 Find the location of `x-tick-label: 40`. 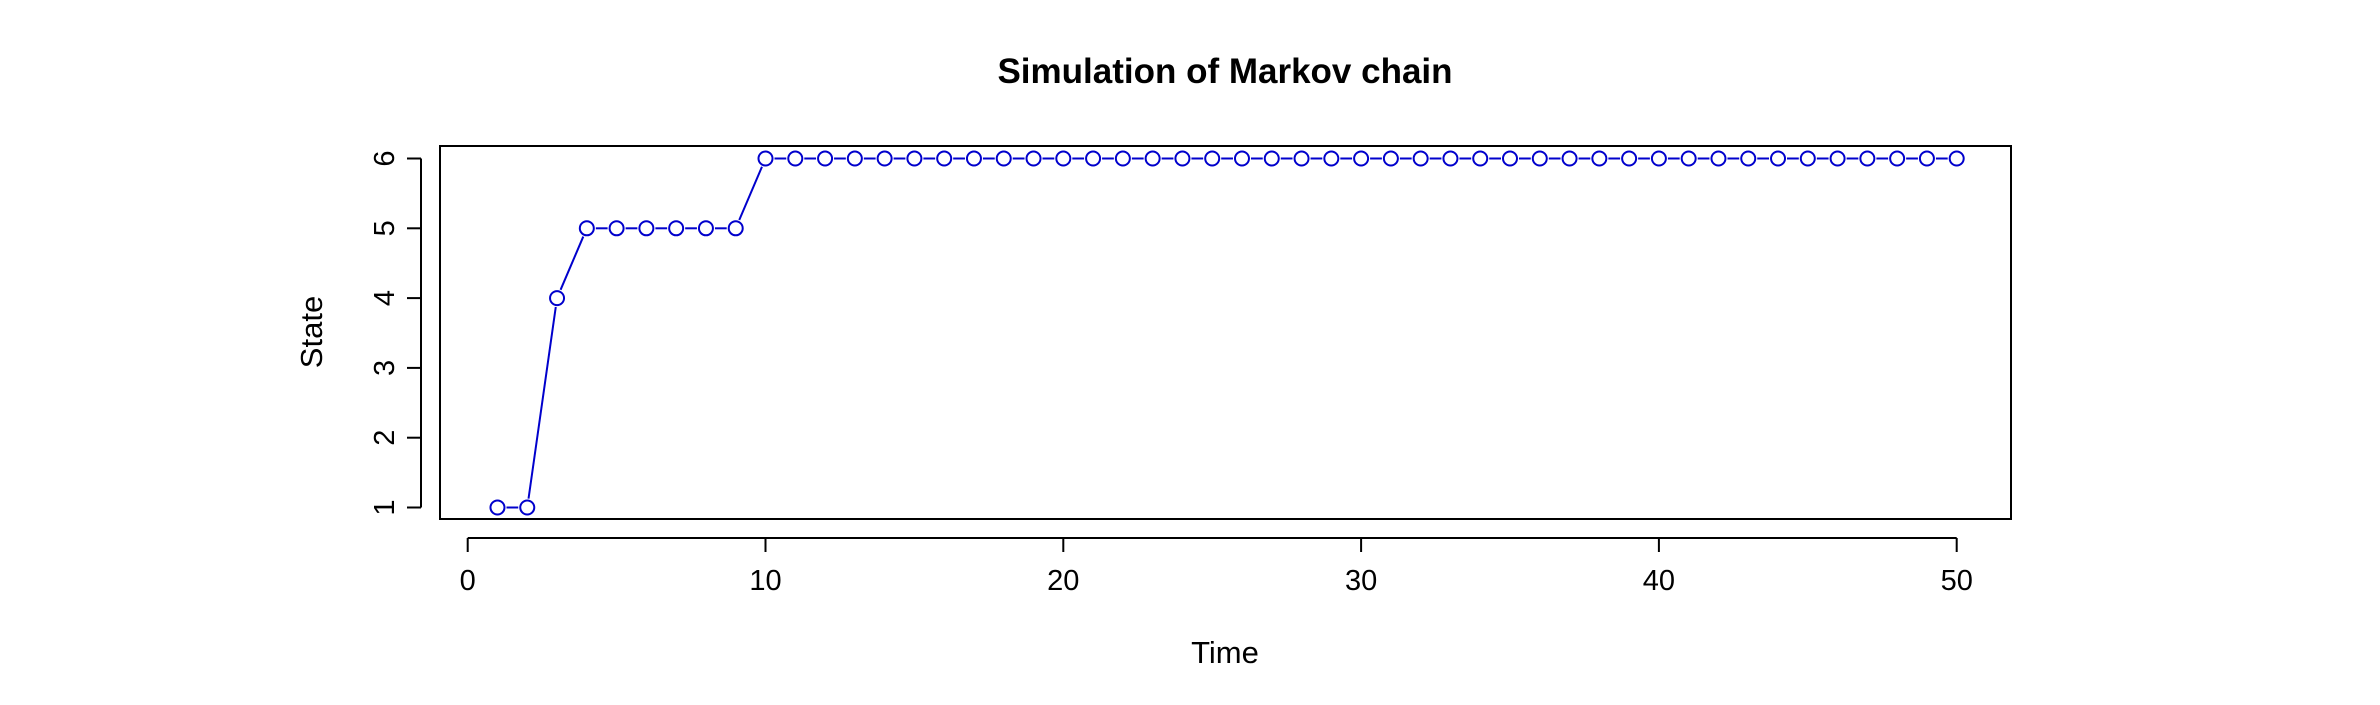

x-tick-label: 40 is located at coordinates (1659, 581).